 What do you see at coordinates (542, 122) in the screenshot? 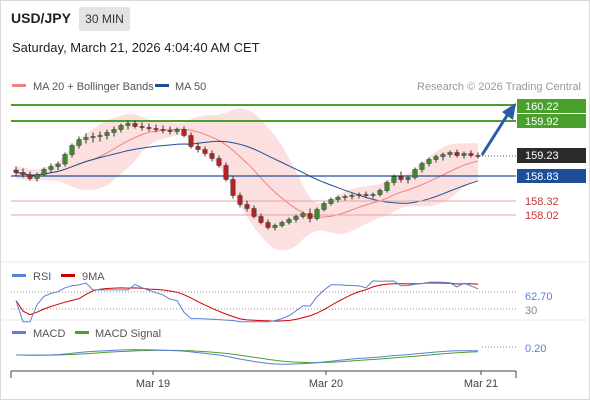
I see `price-label-159-92: 159.92` at bounding box center [542, 122].